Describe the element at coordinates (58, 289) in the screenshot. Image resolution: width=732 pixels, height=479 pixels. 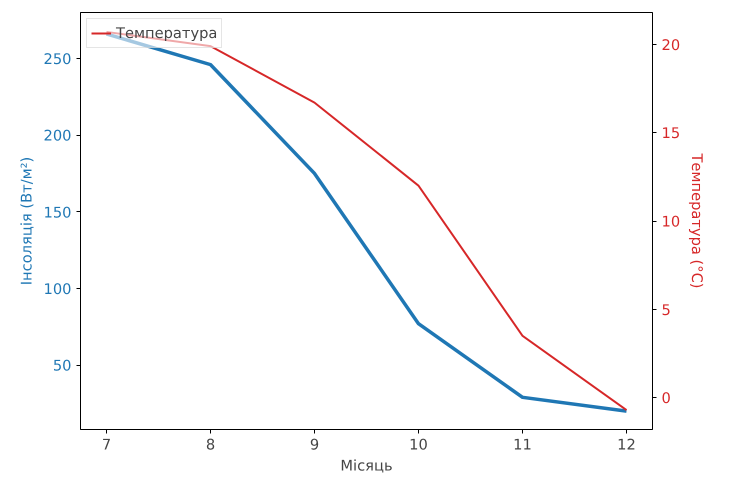
I see `y-tick-label: 100` at that location.